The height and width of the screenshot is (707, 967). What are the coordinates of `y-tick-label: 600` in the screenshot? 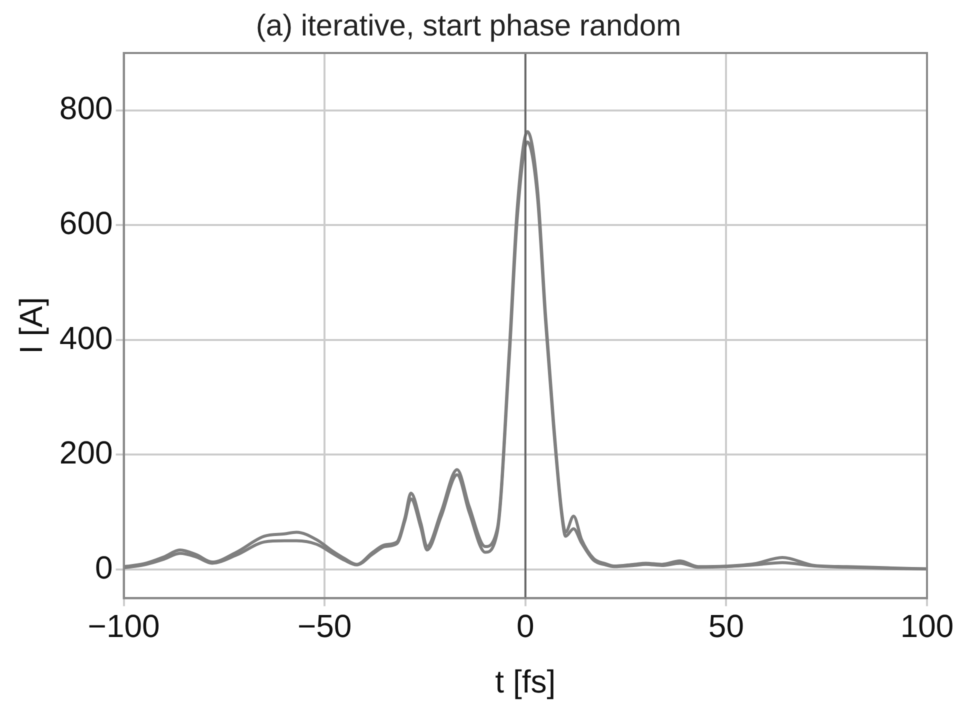 It's located at (86, 222).